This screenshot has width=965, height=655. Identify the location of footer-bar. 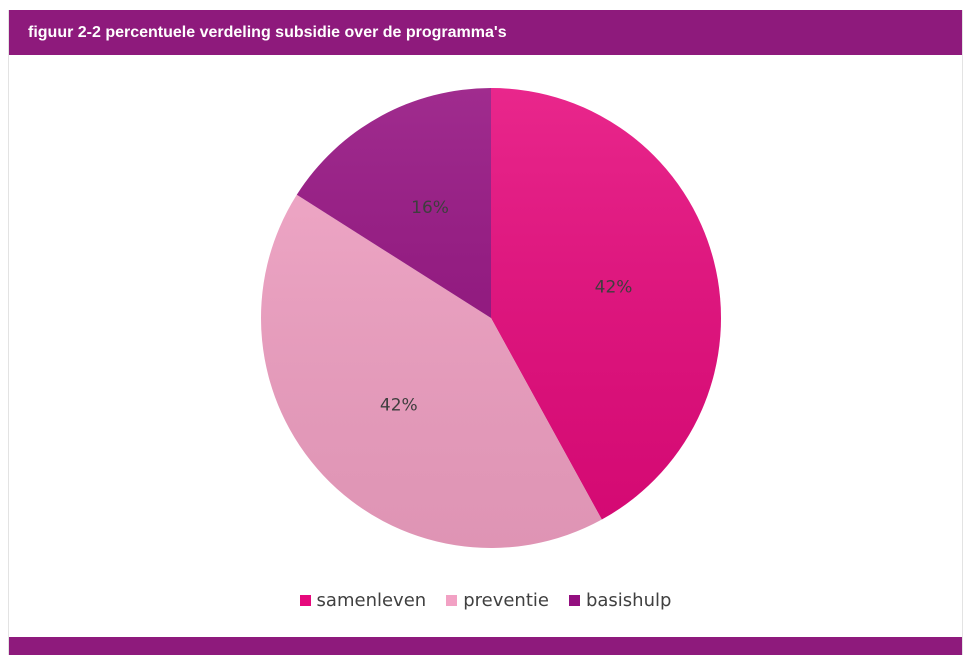
(485, 646).